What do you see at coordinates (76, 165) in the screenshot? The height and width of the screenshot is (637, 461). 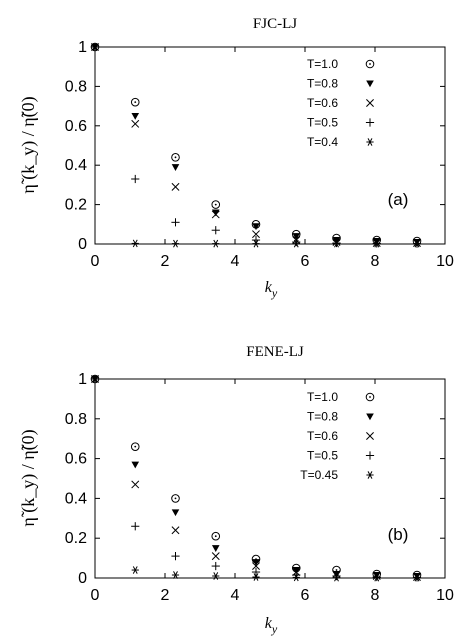 I see `y-tick-label: 0.4` at bounding box center [76, 165].